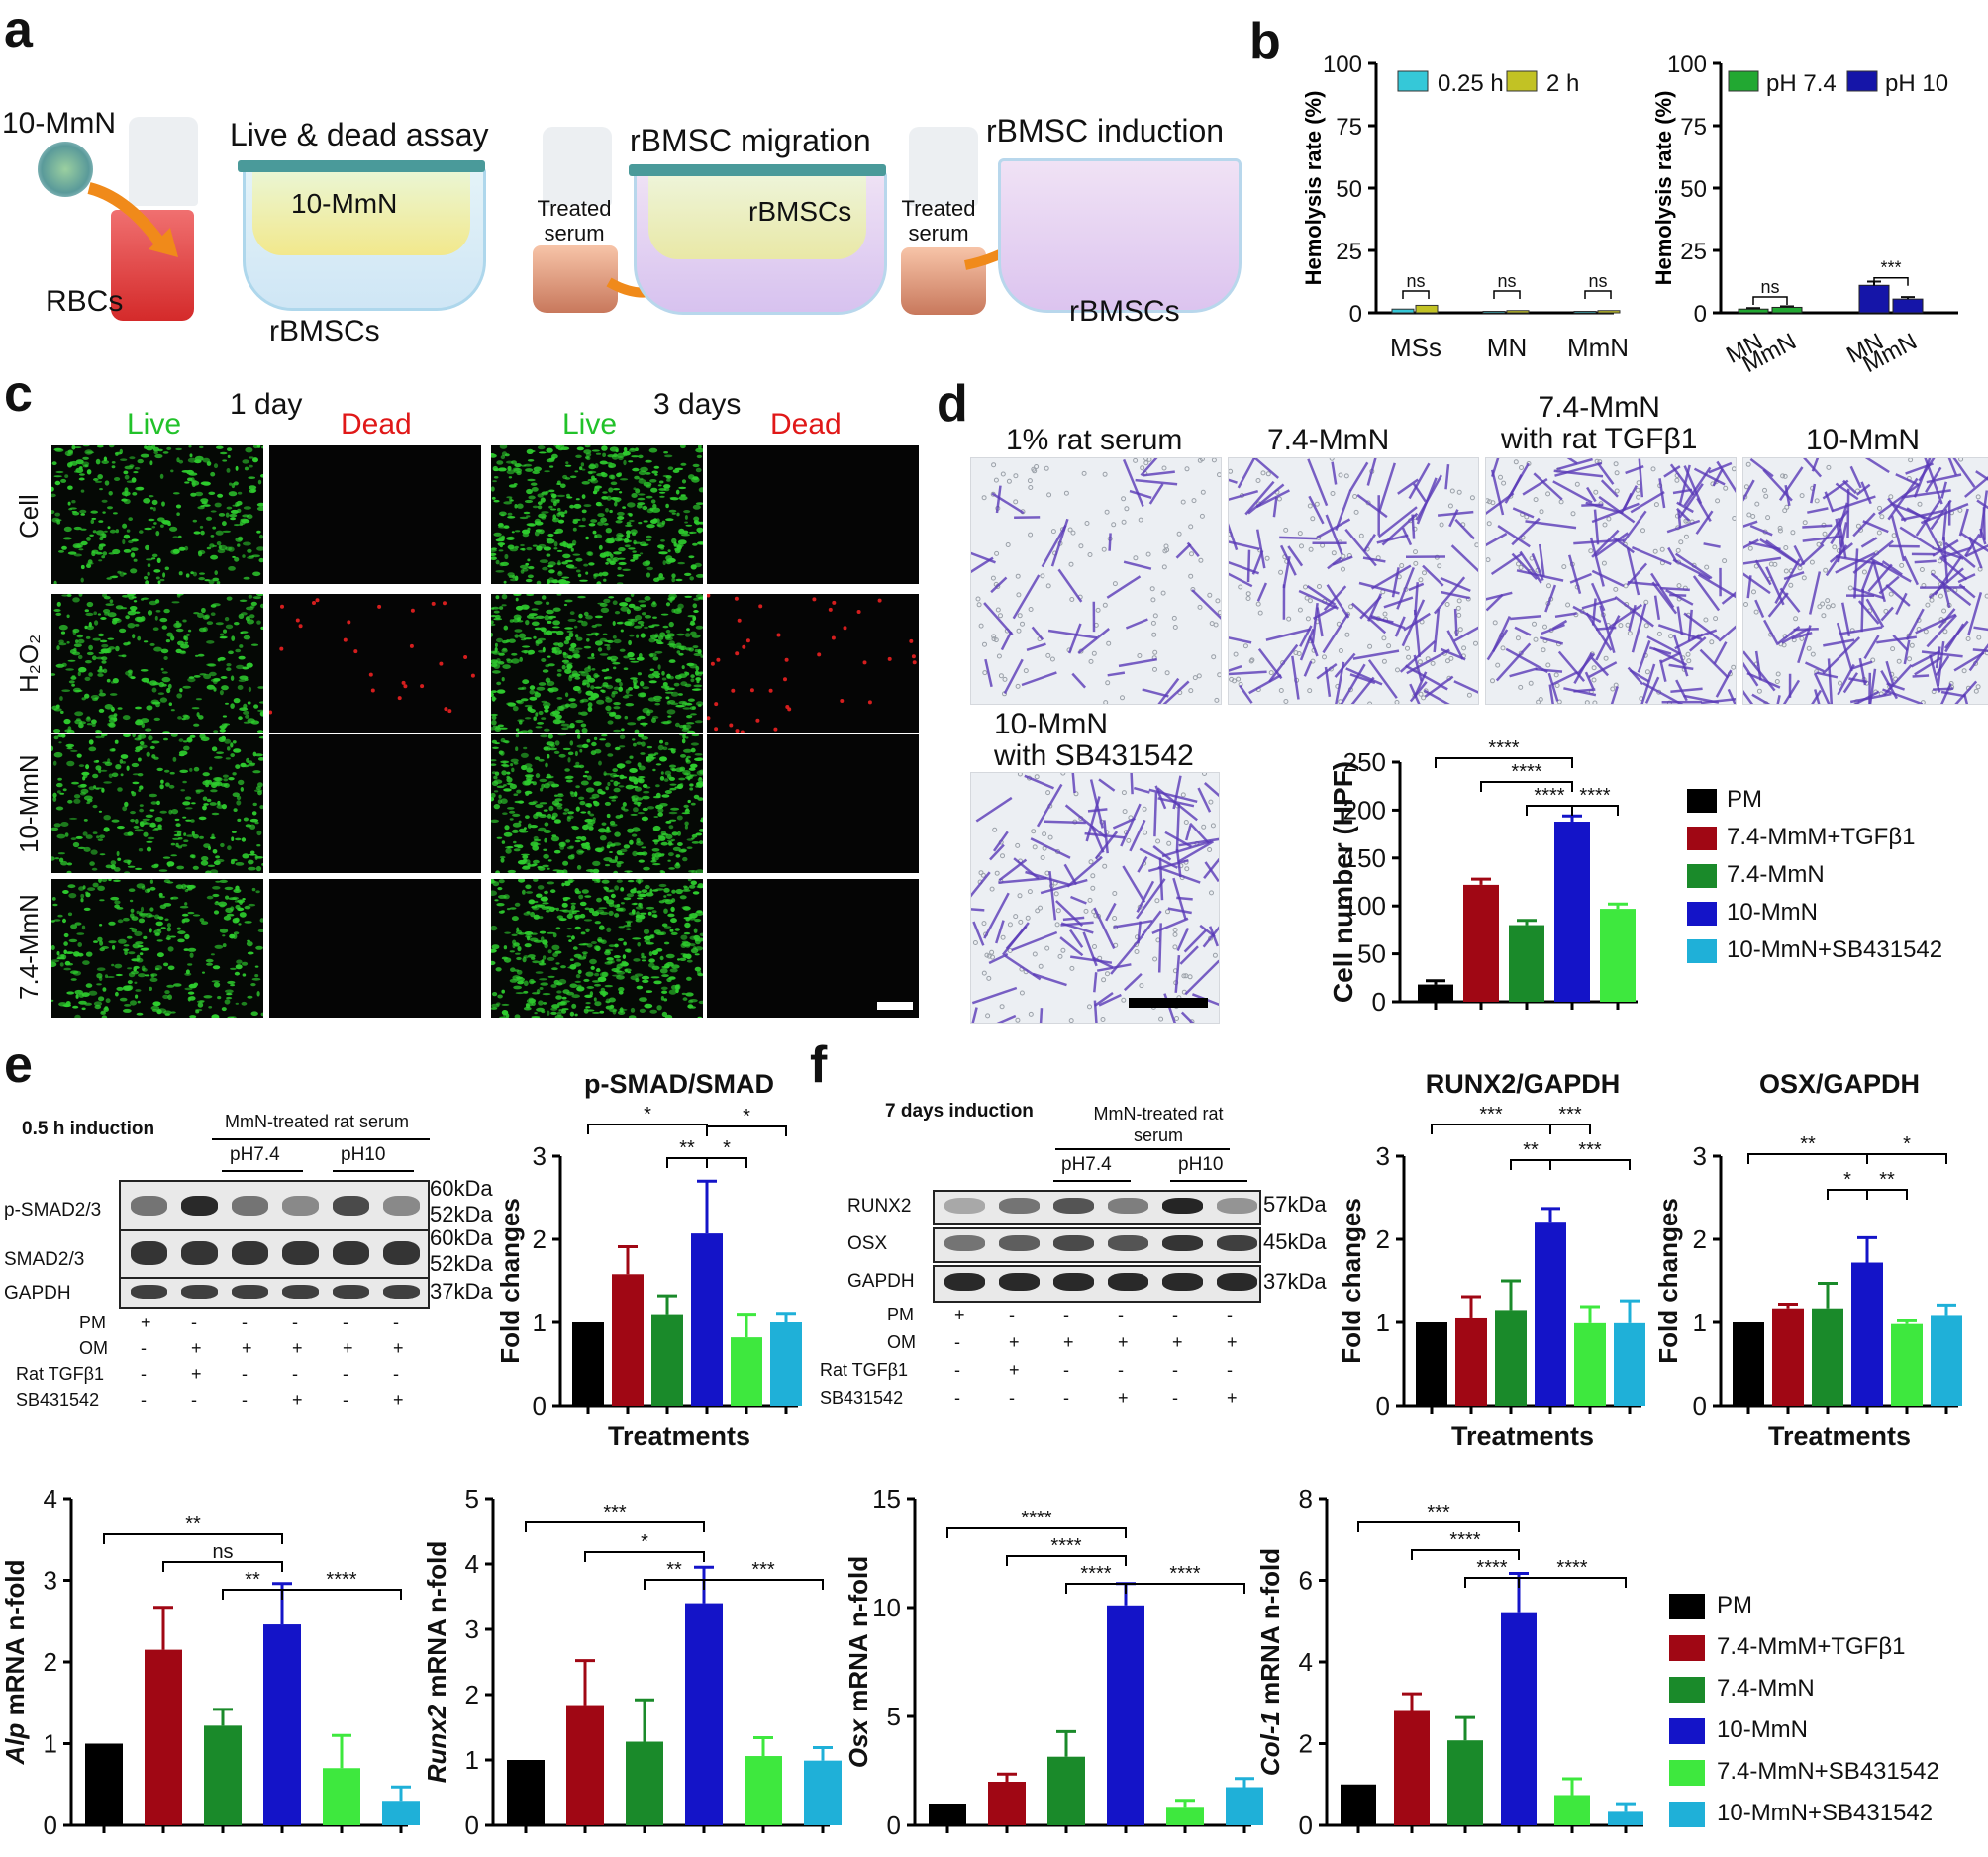 The width and height of the screenshot is (1988, 1857). I want to click on label-rbmscs-3: rBMSCs, so click(1124, 312).